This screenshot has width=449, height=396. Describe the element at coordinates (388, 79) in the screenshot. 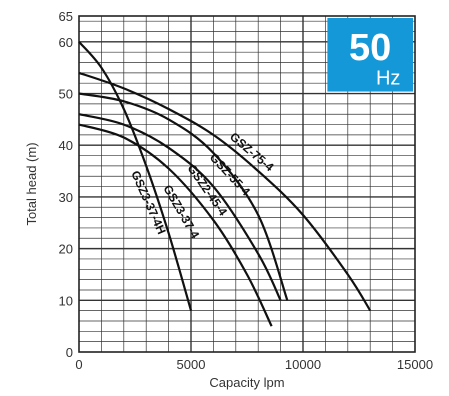

I see `frequency-unit: Hz` at that location.